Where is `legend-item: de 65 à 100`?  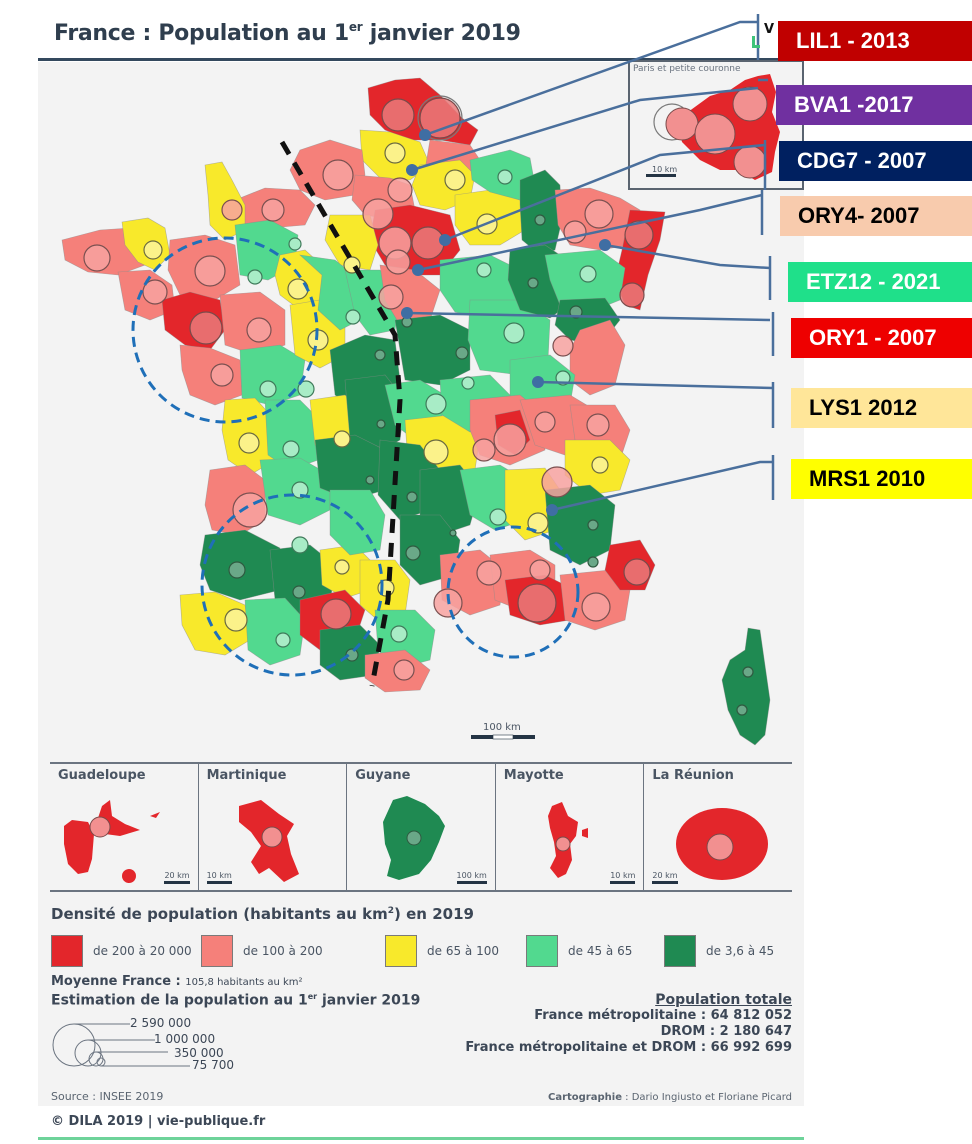
legend-item: de 65 à 100 is located at coordinates (442, 951).